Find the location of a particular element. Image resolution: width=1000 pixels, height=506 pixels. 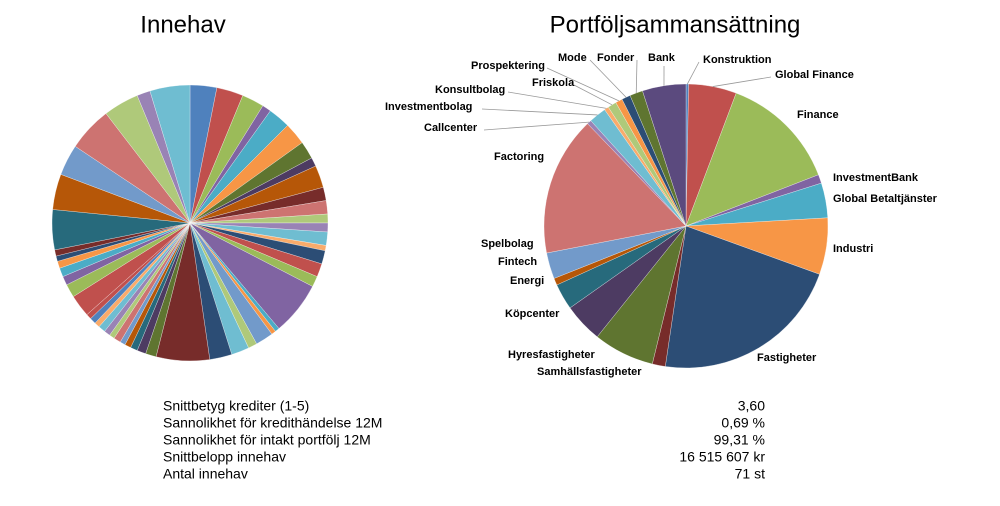

slice-label: Hyresfastigheter is located at coordinates (552, 355).